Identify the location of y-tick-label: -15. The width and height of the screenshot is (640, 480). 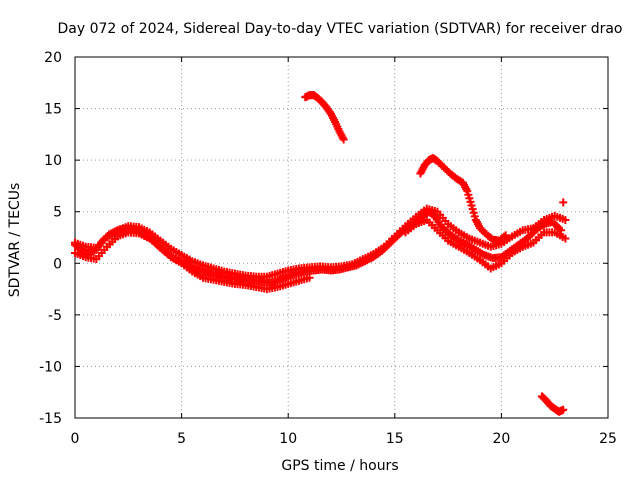
(50, 419).